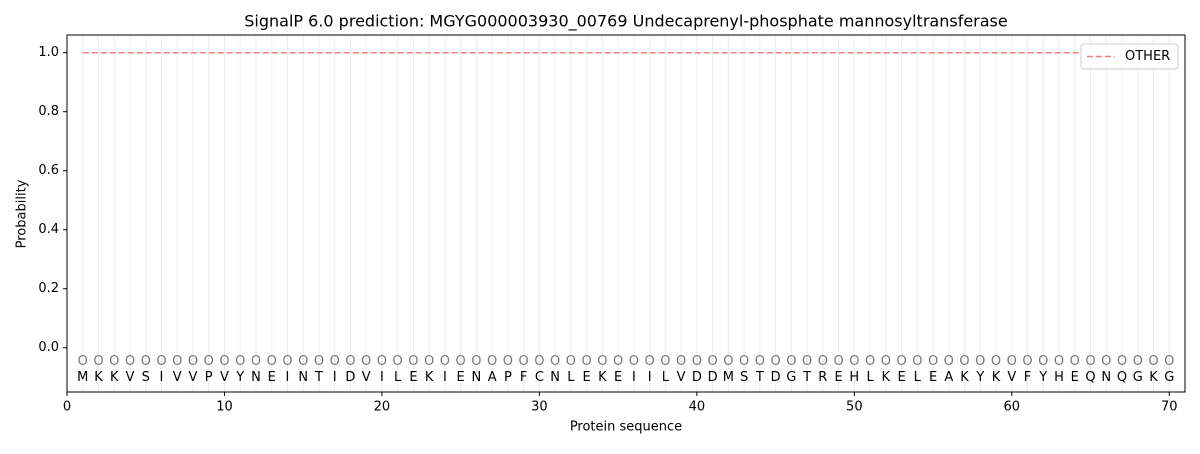 The height and width of the screenshot is (454, 1200). Describe the element at coordinates (67, 407) in the screenshot. I see `x-tick-label: 0` at that location.